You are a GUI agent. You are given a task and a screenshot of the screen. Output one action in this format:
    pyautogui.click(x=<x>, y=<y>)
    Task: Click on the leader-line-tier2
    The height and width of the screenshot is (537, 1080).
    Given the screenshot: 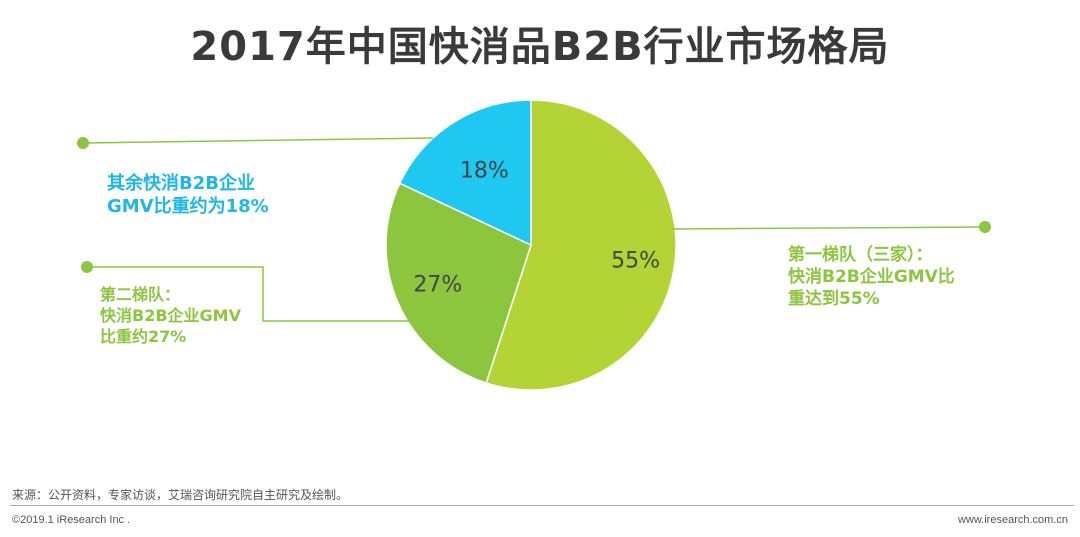 What is the action you would take?
    pyautogui.click(x=255, y=294)
    